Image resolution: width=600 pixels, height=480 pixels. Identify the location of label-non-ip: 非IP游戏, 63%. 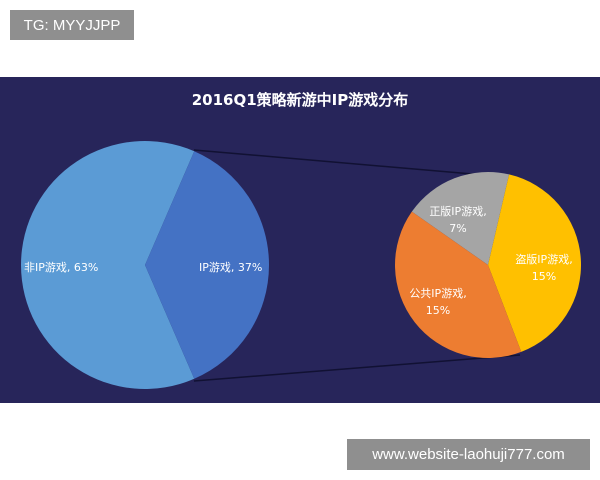
(61, 267).